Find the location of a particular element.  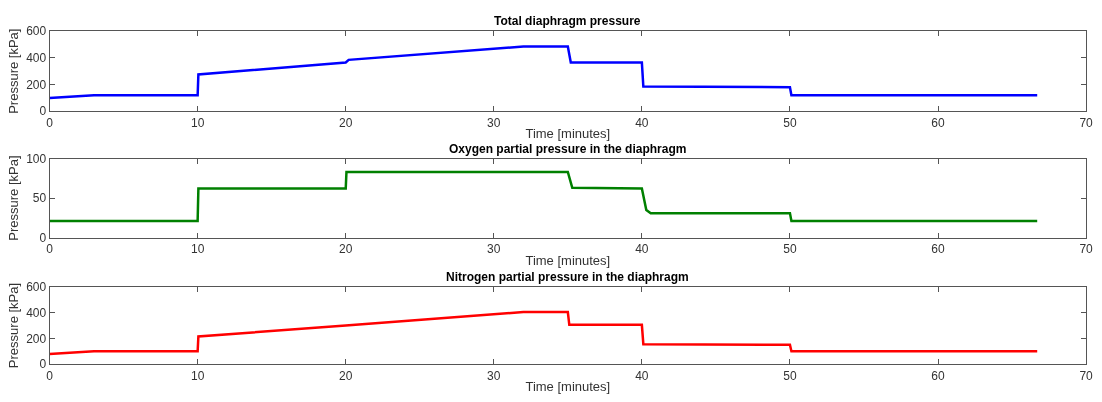

y-tick-label: 100 is located at coordinates (36, 158).